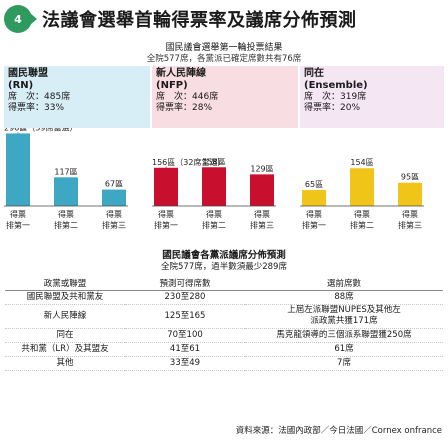 This screenshot has width=448, height=440. I want to click on page-title: 法議會選舉首輪得票率及議席分佈預測, so click(199, 20).